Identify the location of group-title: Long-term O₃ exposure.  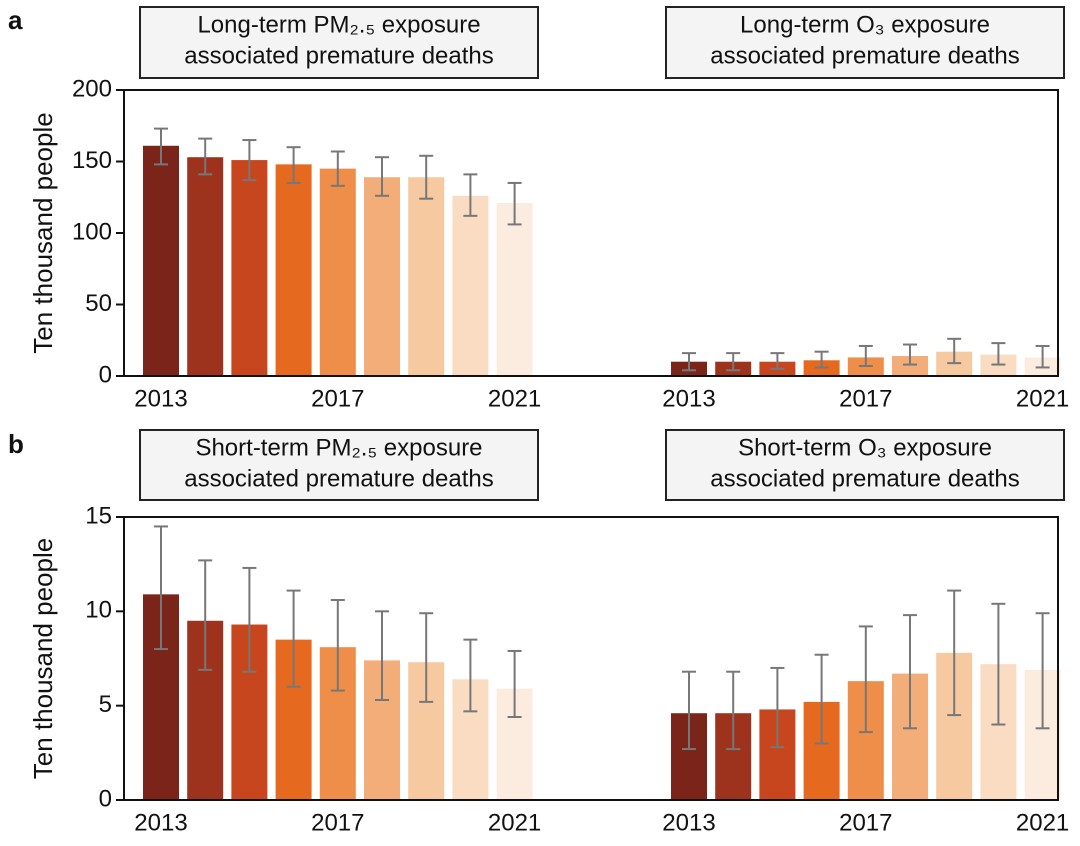
(865, 24).